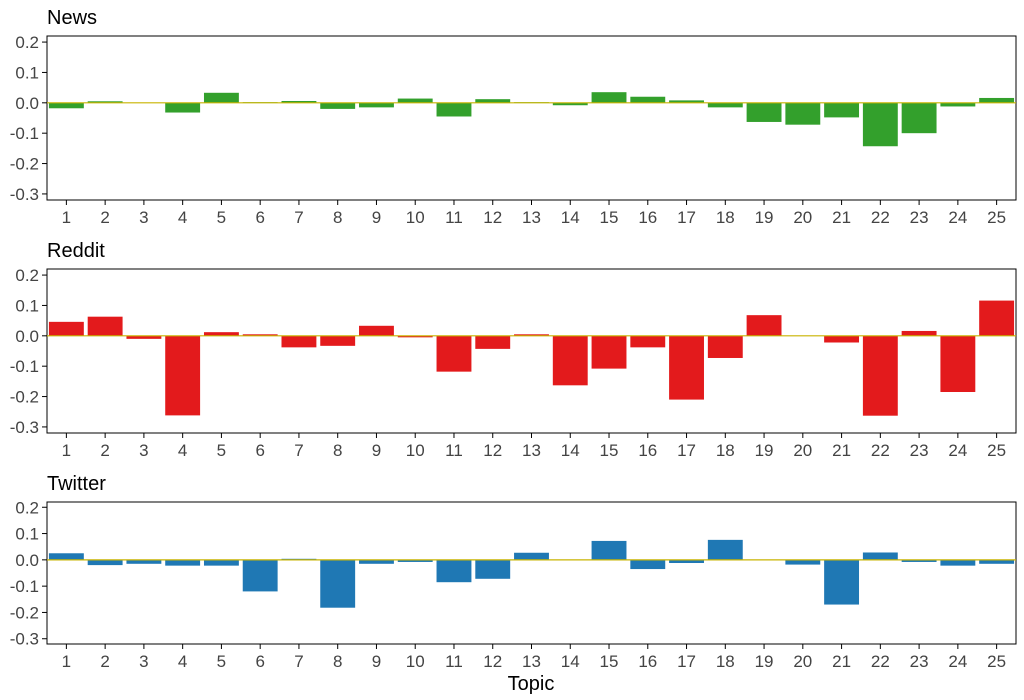 The height and width of the screenshot is (700, 1024). I want to click on x-tick-label-news: 20, so click(802, 217).